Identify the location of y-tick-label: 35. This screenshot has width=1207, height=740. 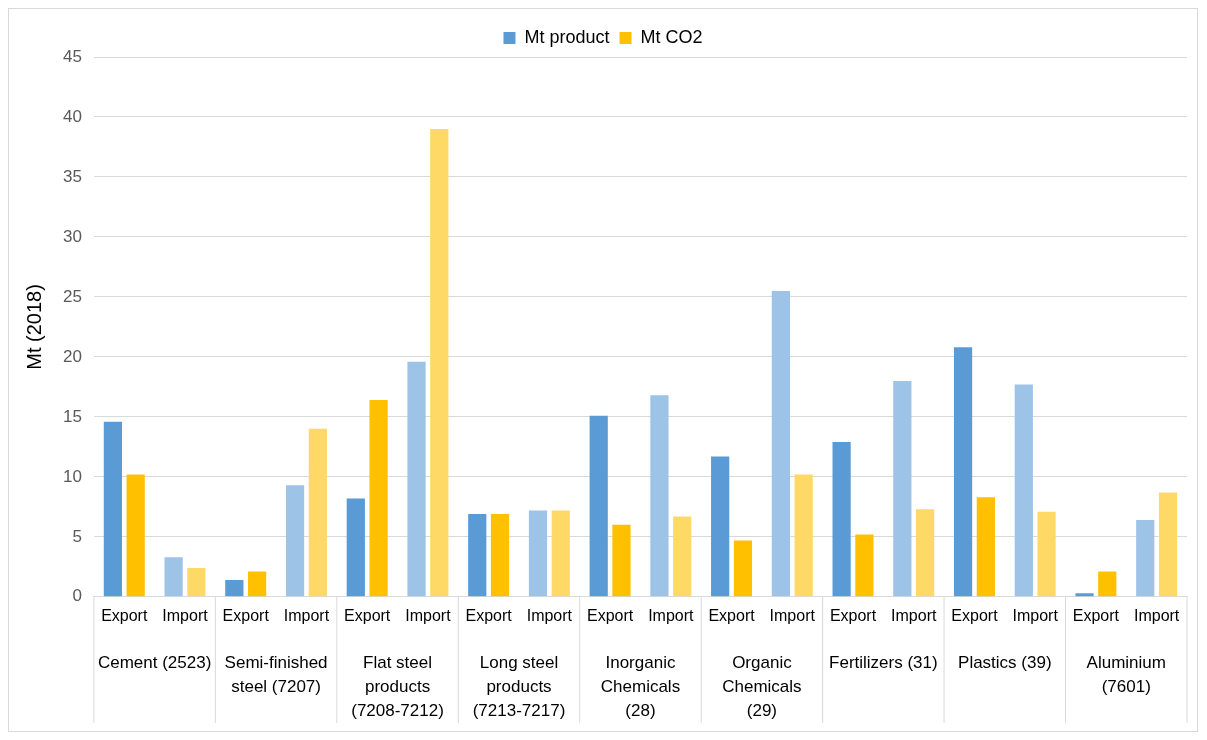
(72, 176).